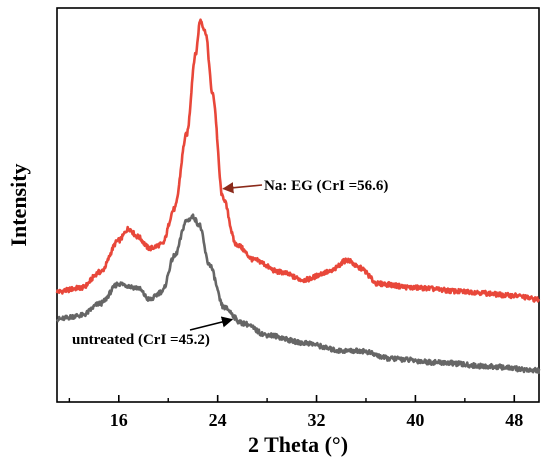 The width and height of the screenshot is (550, 465). I want to click on x-tick-label: 32, so click(317, 420).